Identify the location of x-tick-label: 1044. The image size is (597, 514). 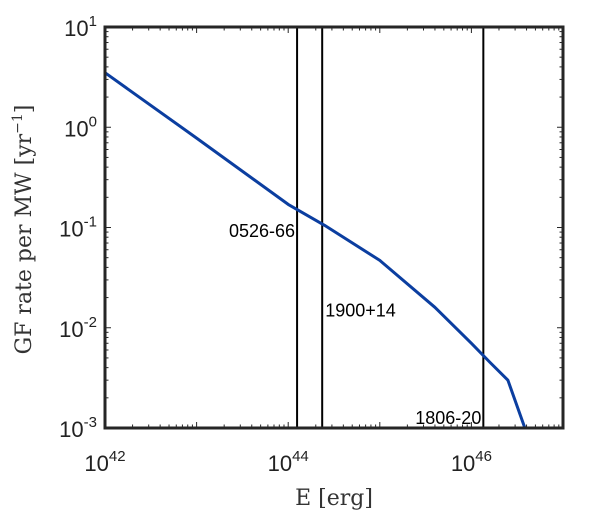
(288, 462).